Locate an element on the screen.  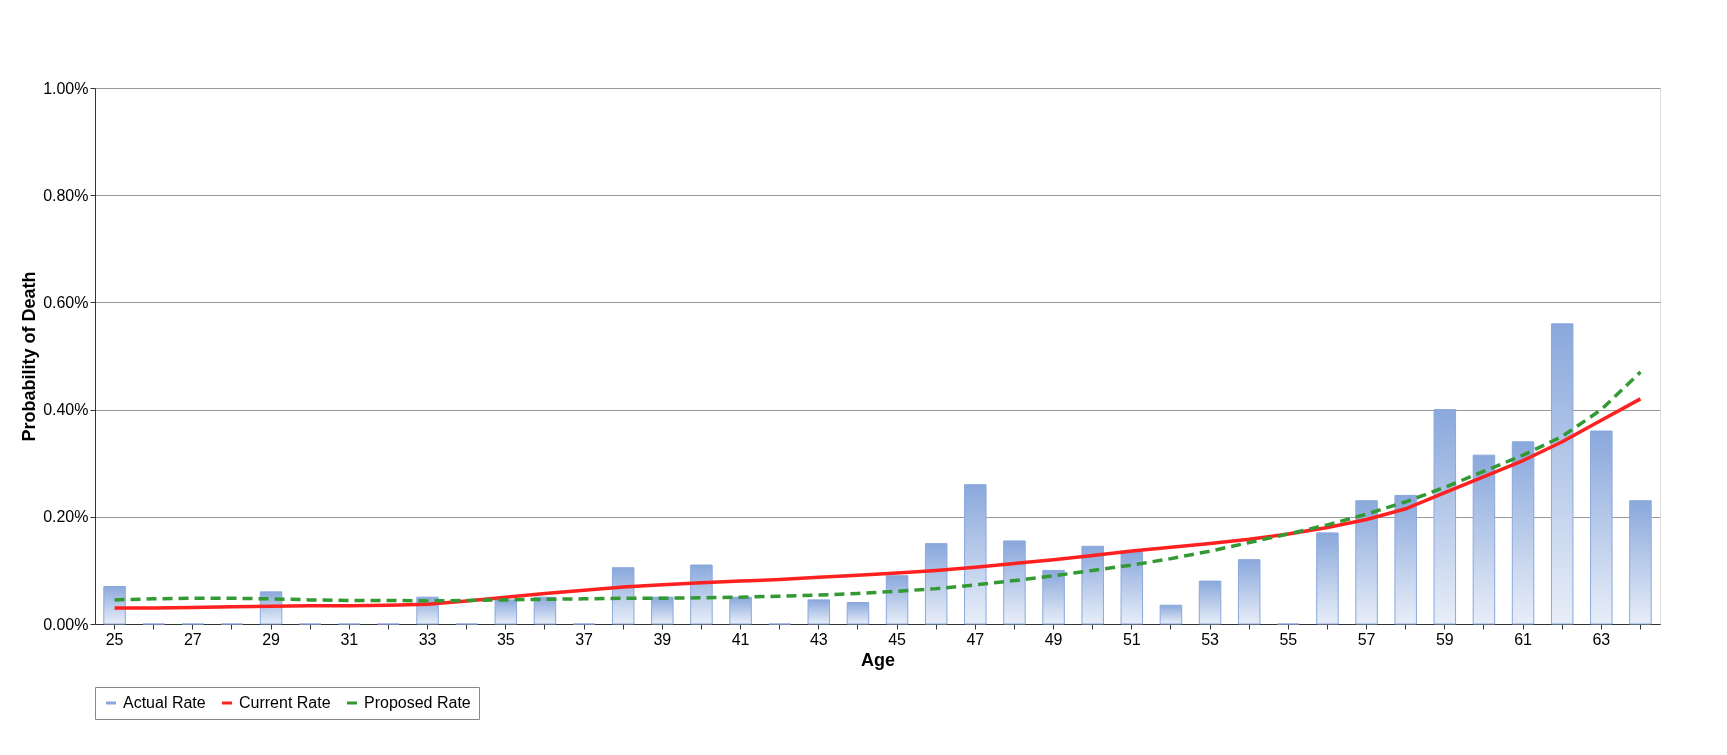
x-tick-label: 63 is located at coordinates (1601, 639).